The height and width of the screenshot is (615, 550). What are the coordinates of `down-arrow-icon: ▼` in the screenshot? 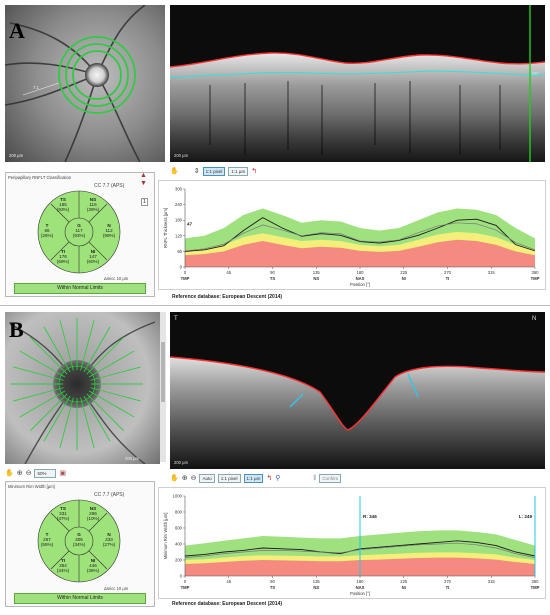 It's located at (143, 183).